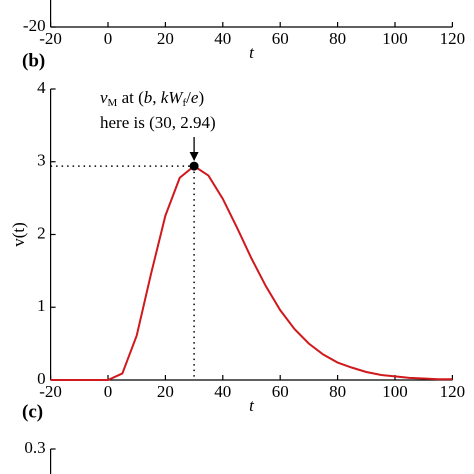  I want to click on panel-label: (b), so click(33, 60).